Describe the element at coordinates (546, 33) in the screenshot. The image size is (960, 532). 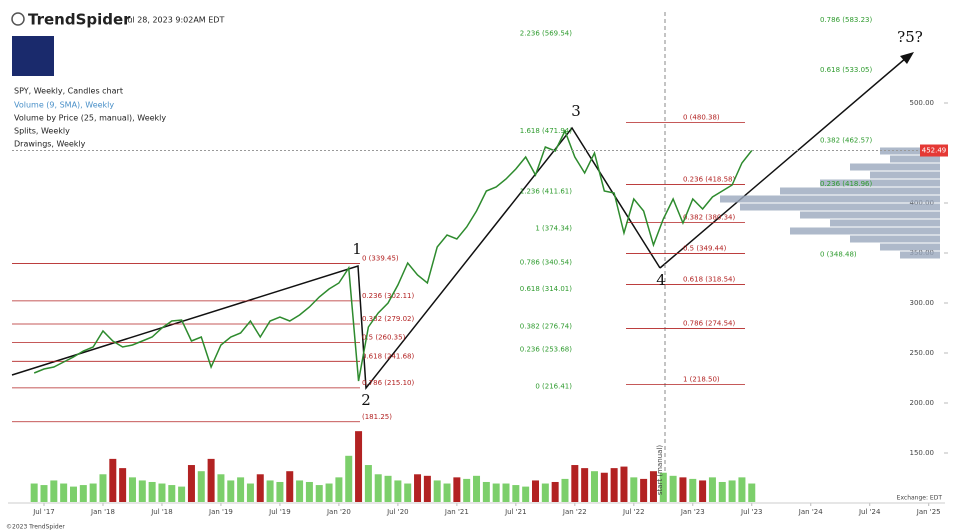
I see `fib-label: 2.236 (569.54)` at that location.